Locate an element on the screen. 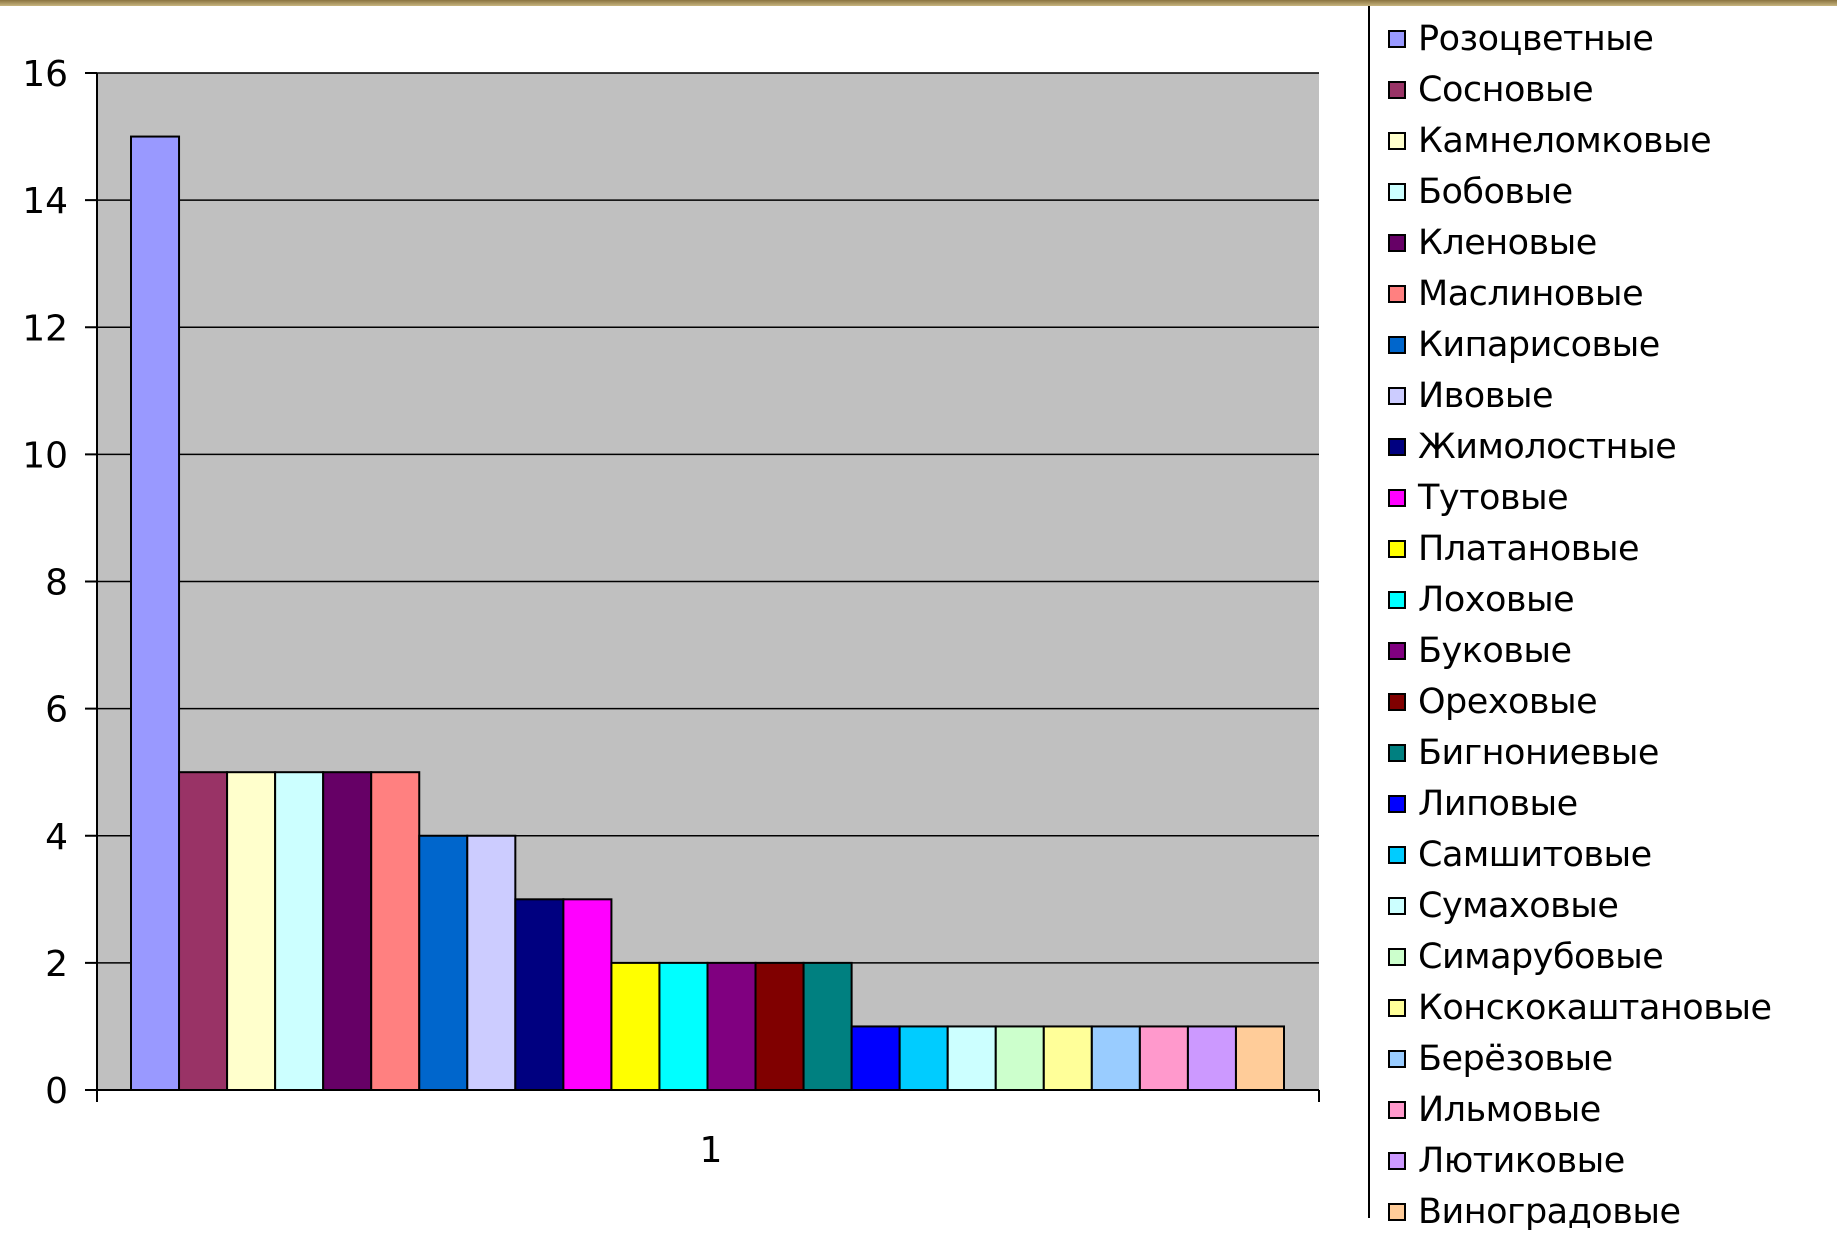 This screenshot has width=1837, height=1237. legend-item: Берёзовые is located at coordinates (1500, 1059).